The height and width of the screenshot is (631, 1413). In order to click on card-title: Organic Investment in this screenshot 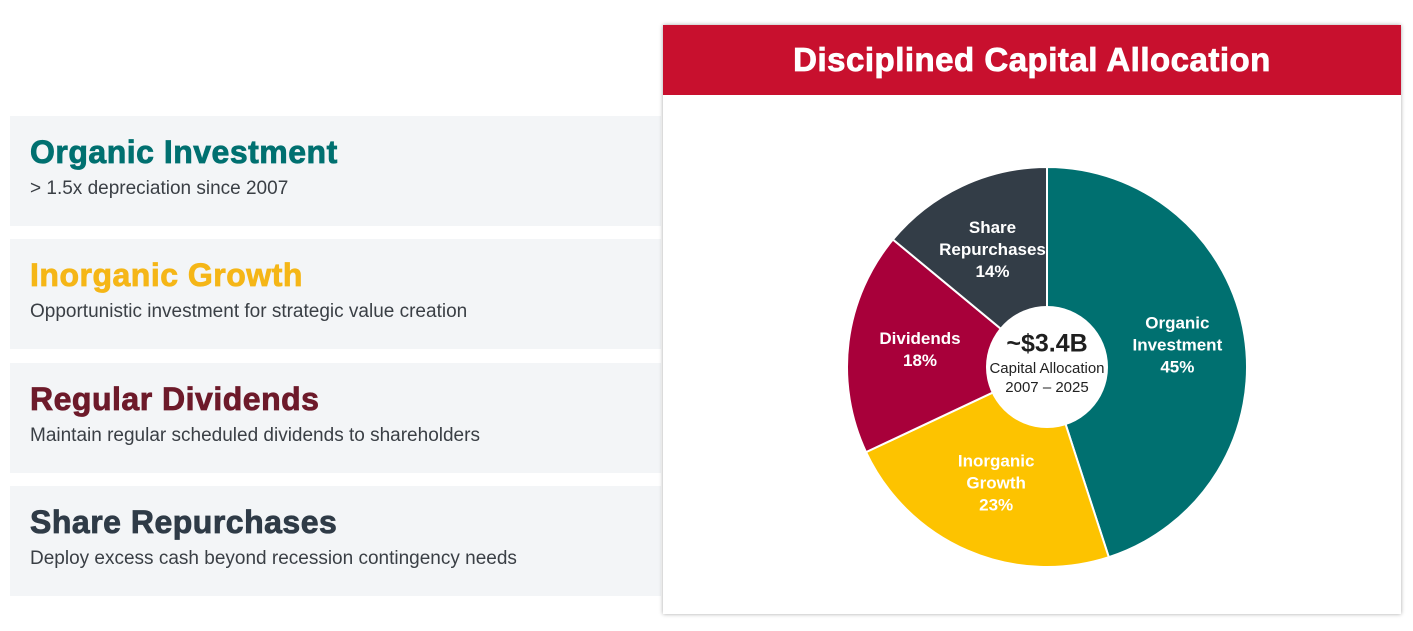, I will do `click(184, 152)`.